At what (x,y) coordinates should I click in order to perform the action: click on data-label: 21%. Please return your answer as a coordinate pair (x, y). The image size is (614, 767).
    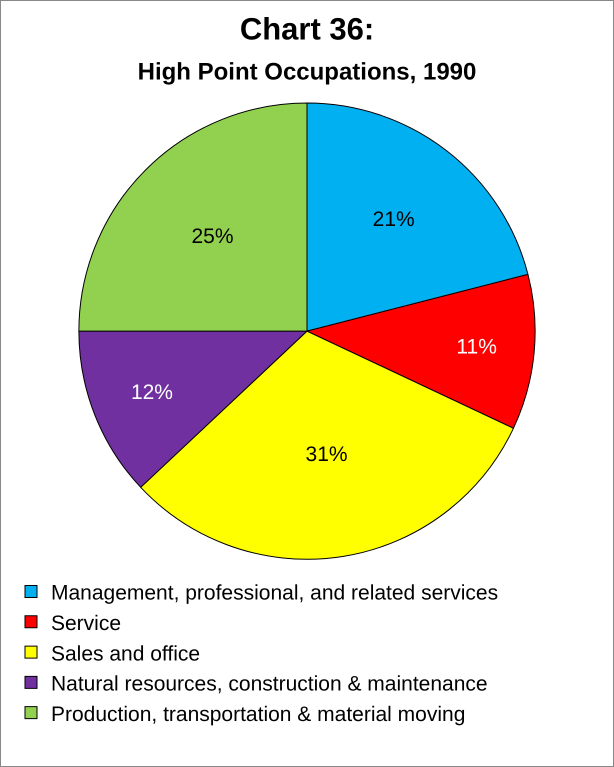
    Looking at the image, I should click on (393, 219).